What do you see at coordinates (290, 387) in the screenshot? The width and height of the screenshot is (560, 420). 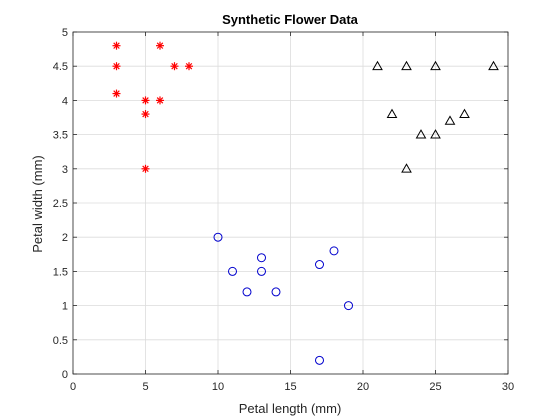 I see `x-tick-label: 15` at bounding box center [290, 387].